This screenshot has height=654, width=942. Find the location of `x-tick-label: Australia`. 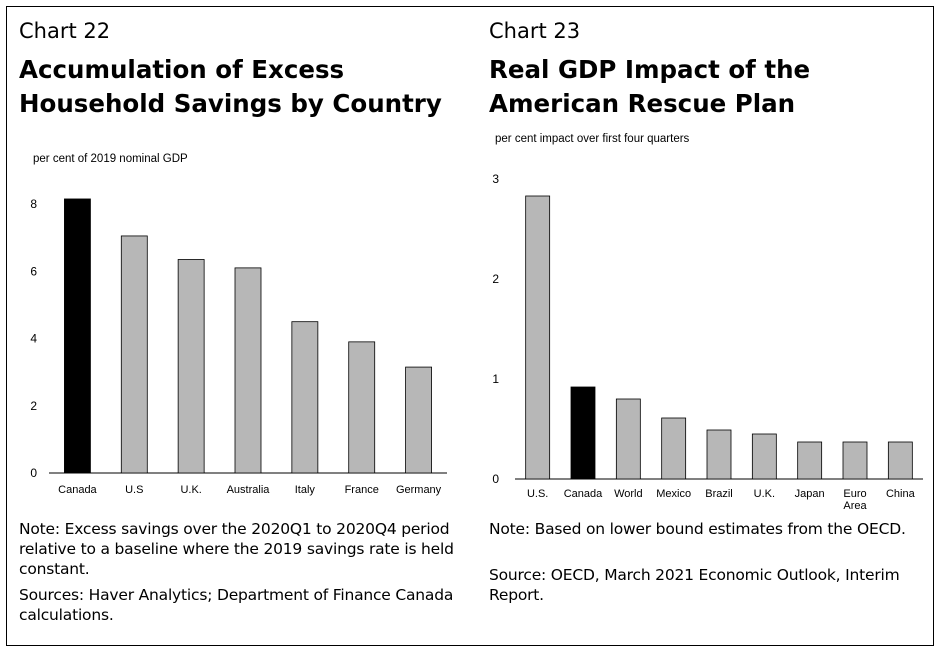

x-tick-label: Australia is located at coordinates (249, 490).